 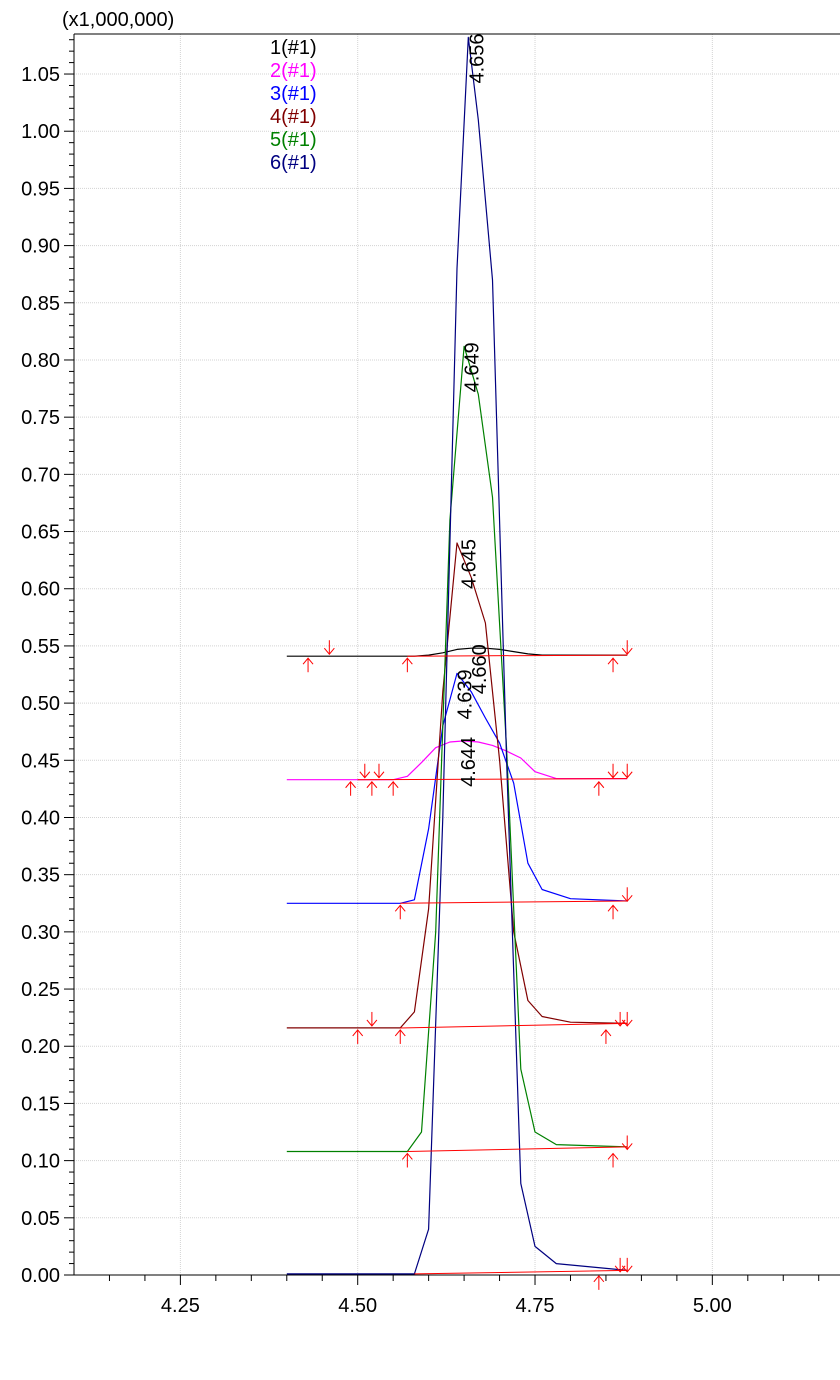 I want to click on legend-entry: 1(#1), so click(x=293, y=48).